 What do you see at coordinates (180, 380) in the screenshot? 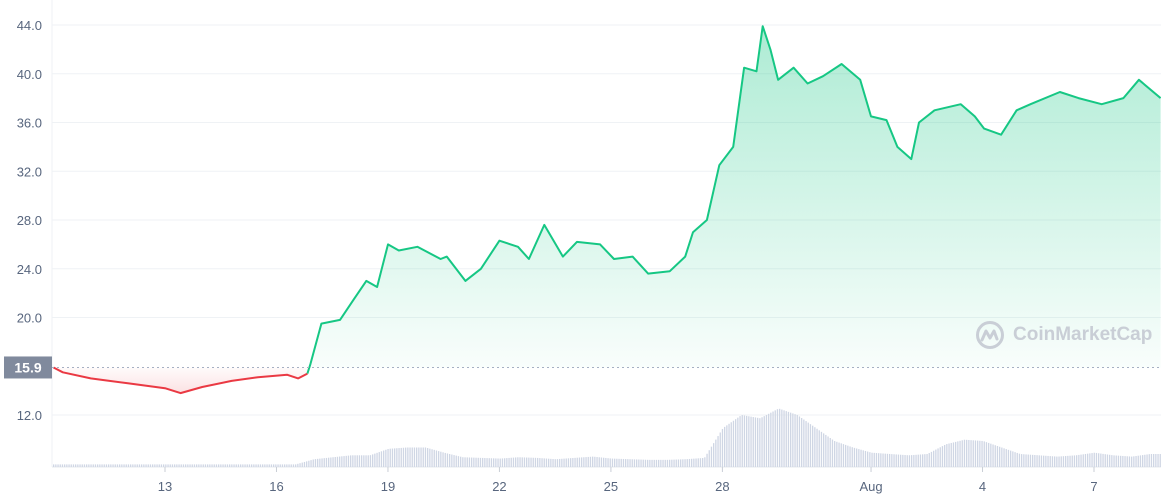
I see `negative-area-fill` at bounding box center [180, 380].